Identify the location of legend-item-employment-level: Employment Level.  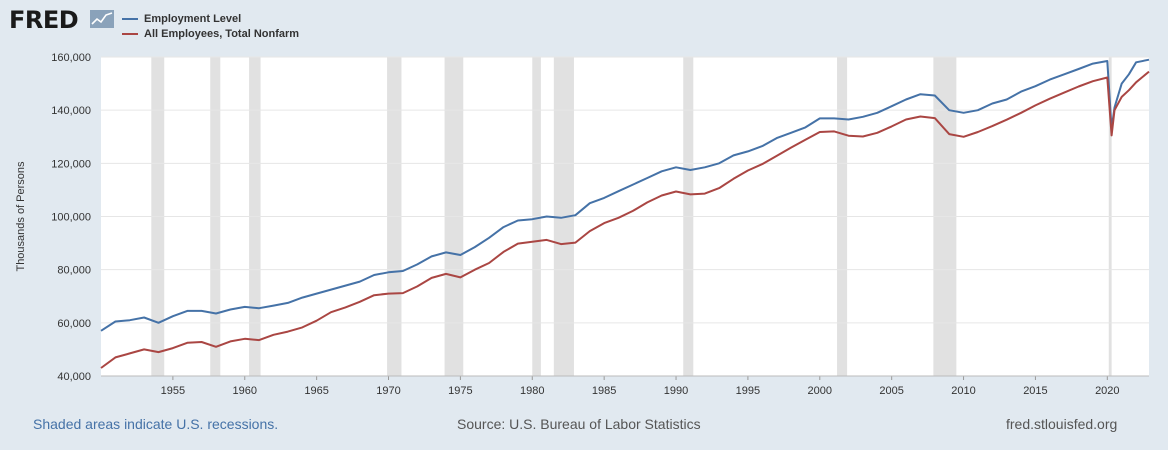
(210, 18).